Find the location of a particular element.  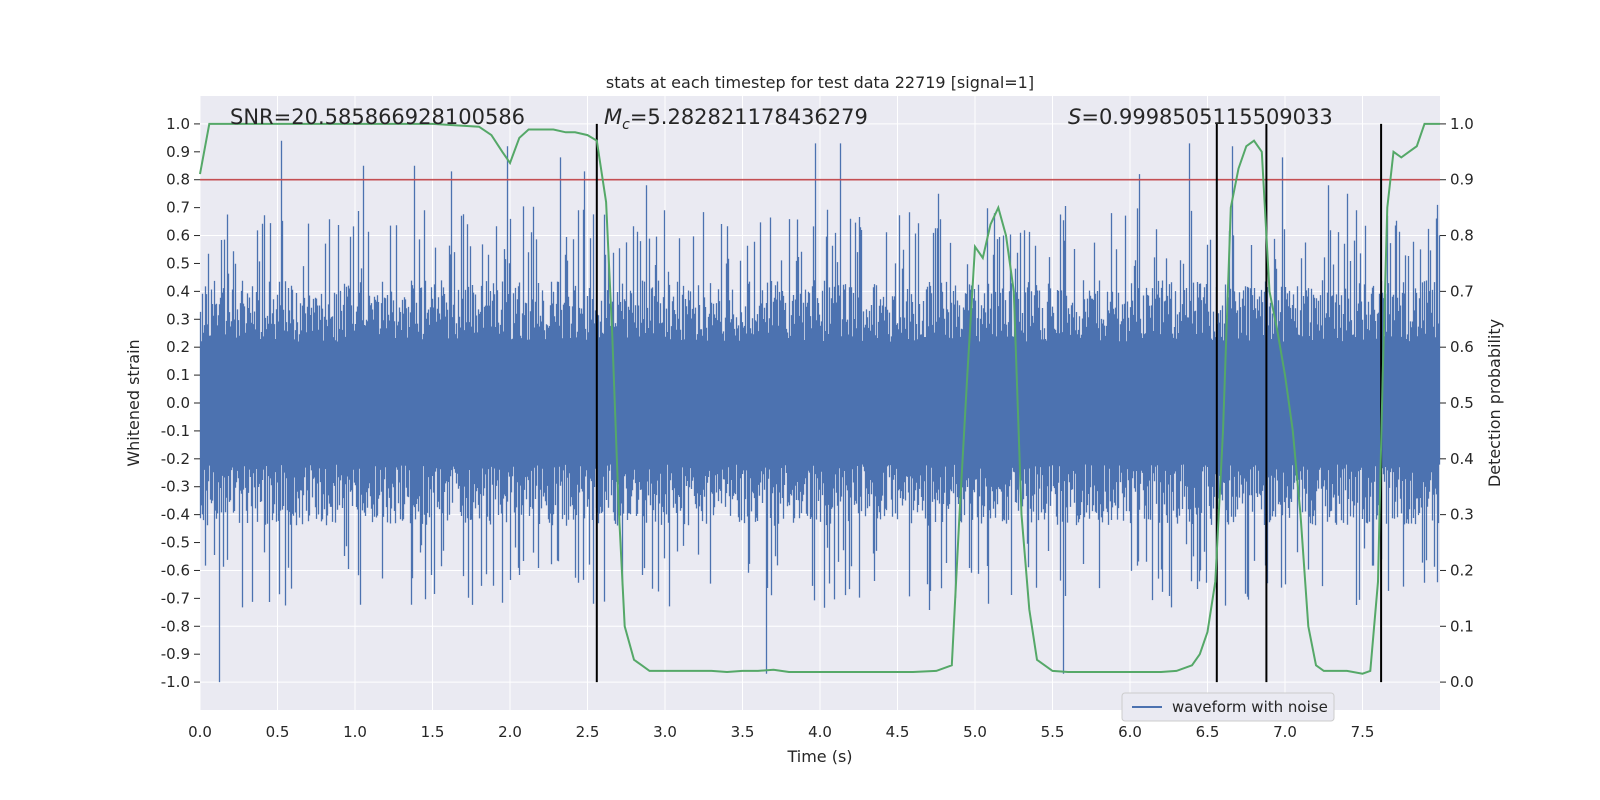

y-left-tick-label: -0.5 is located at coordinates (175, 543).